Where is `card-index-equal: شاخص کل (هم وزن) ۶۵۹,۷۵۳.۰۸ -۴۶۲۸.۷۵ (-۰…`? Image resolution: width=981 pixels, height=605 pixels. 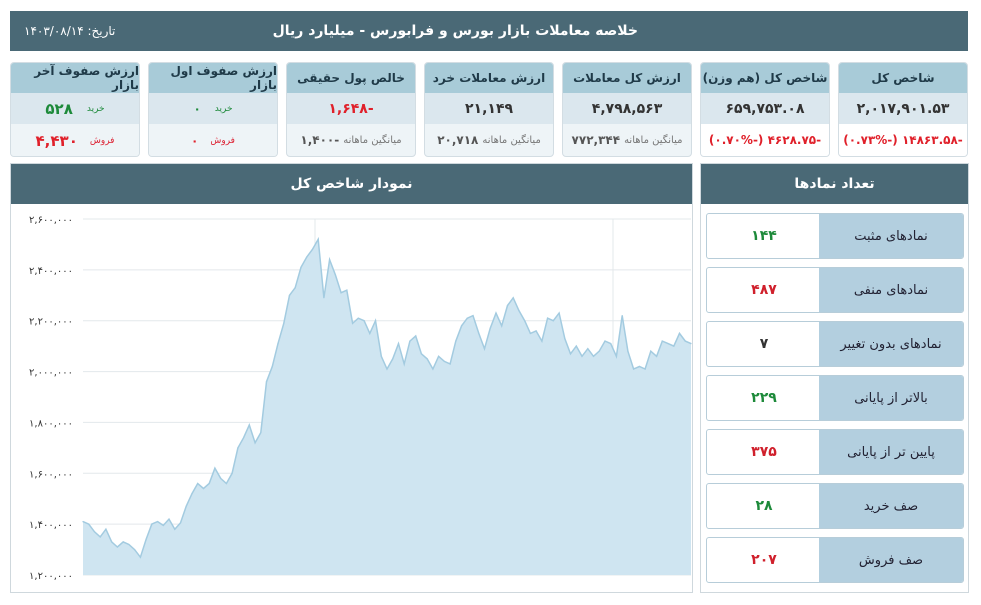 card-index-equal: شاخص کل (هم وزن) ۶۵۹,۷۵۳.۰۸ -۴۶۲۸.۷۵ (-۰… is located at coordinates (765, 109).